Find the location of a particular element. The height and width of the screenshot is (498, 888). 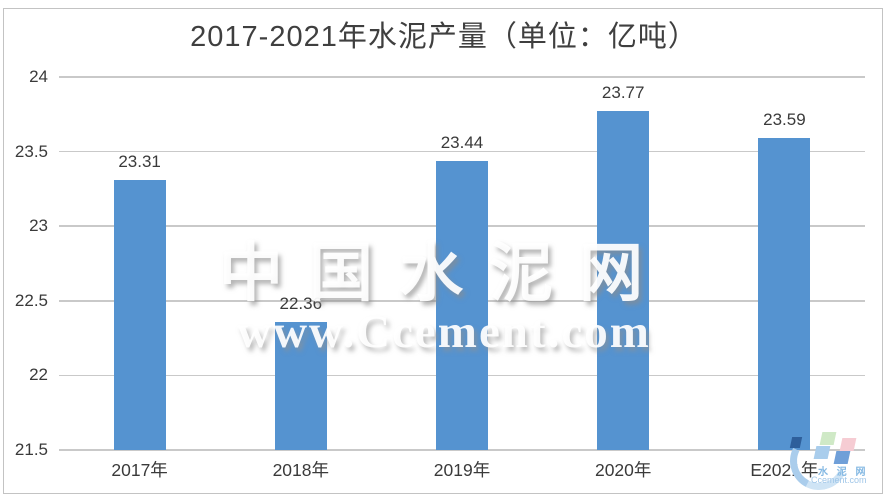

x-tick-label: E2021年 is located at coordinates (784, 470).